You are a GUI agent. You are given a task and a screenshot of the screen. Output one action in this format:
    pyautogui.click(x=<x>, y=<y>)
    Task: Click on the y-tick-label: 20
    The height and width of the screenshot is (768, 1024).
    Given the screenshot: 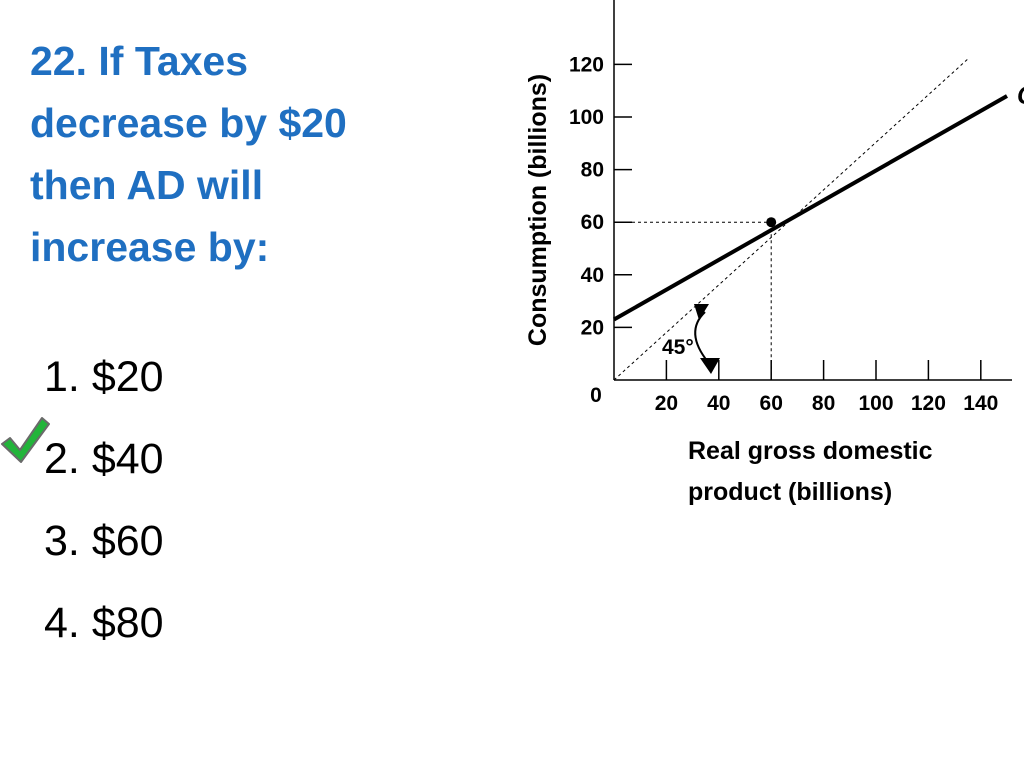 What is the action you would take?
    pyautogui.click(x=592, y=327)
    